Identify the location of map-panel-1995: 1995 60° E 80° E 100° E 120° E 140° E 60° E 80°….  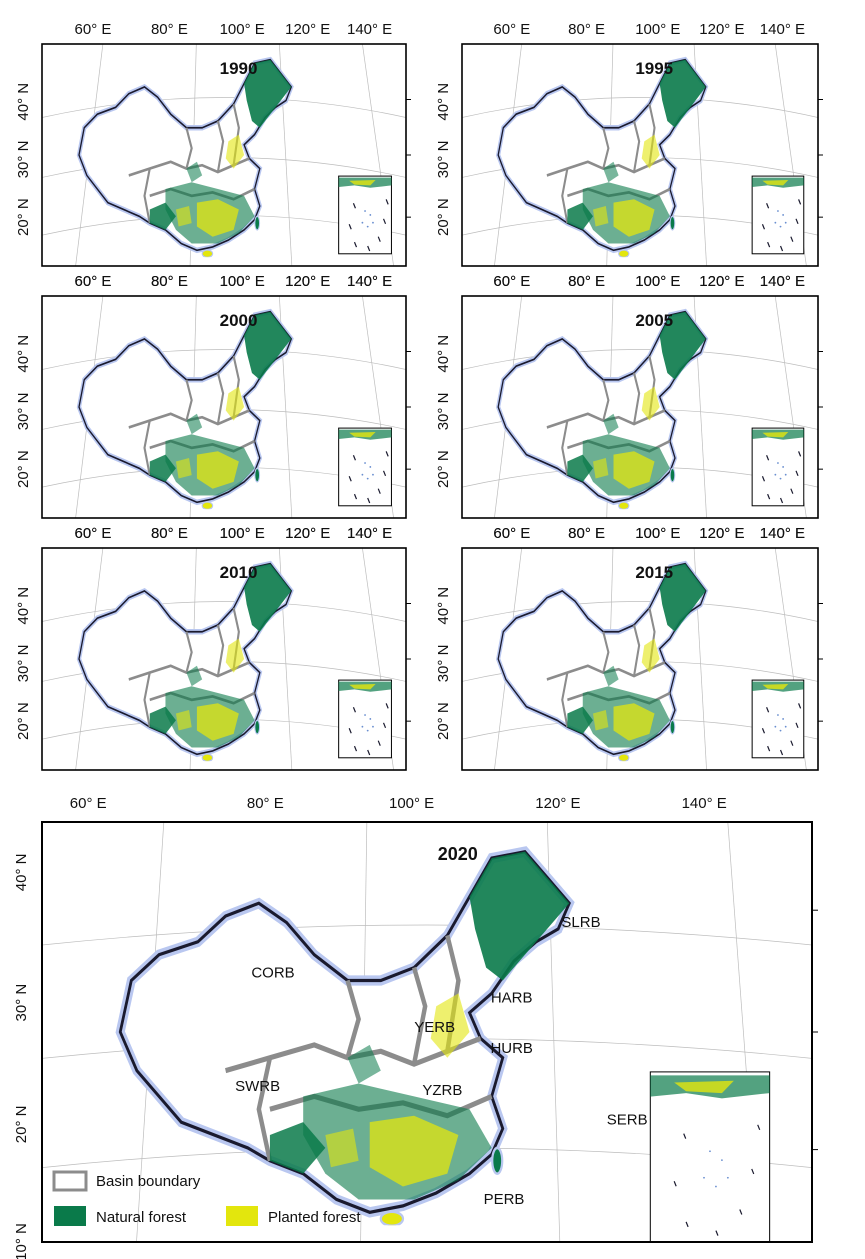
(629, 155).